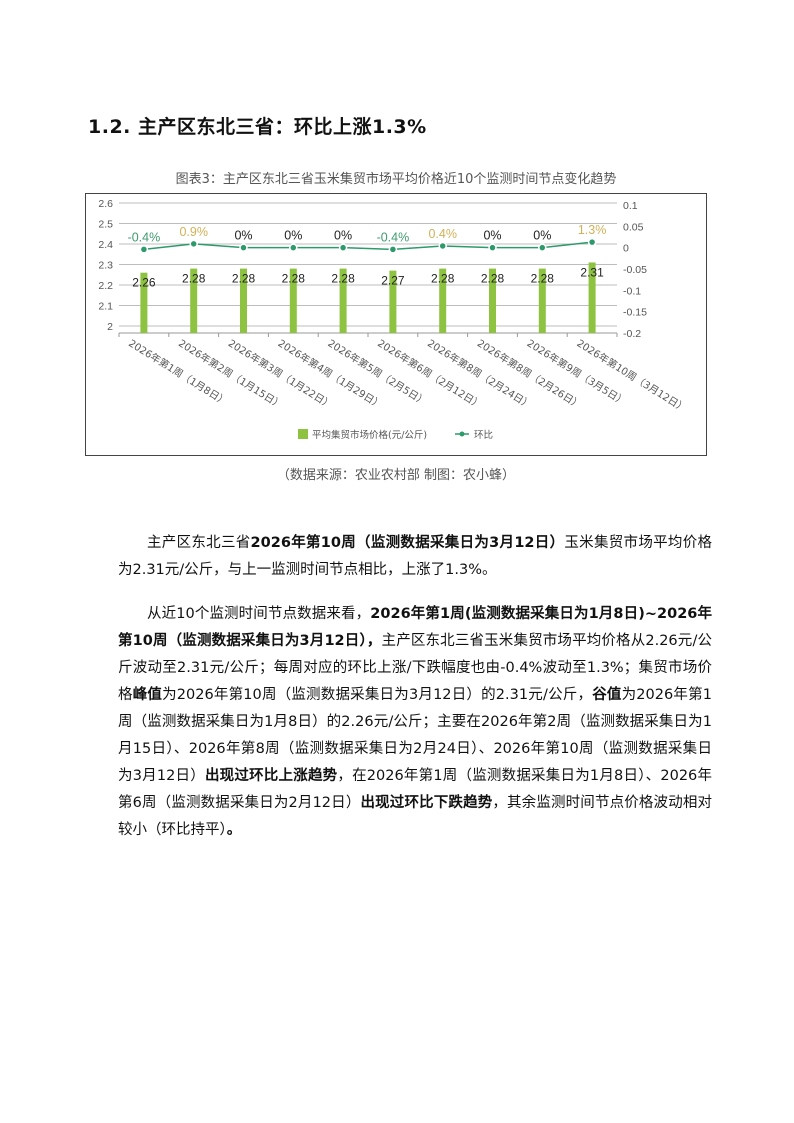  I want to click on bar-value-label: 2.27, so click(393, 281).